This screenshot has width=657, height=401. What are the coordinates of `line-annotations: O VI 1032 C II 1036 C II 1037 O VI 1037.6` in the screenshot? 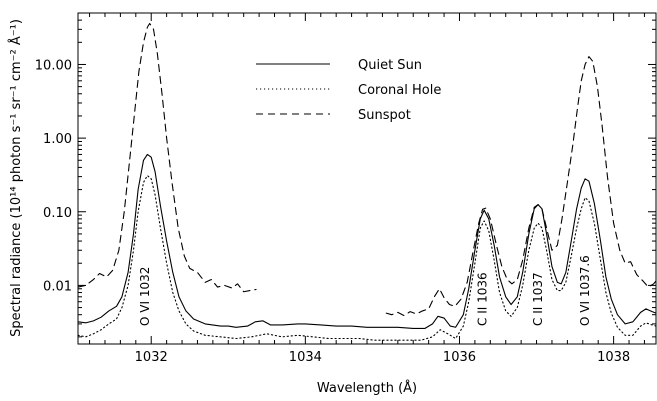 It's located at (365, 290).